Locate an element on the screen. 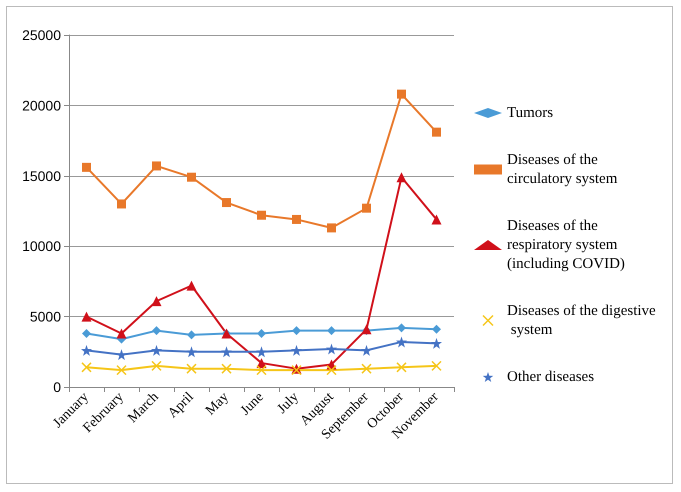 The width and height of the screenshot is (681, 492). y-tick-label: 5000 is located at coordinates (46, 316).